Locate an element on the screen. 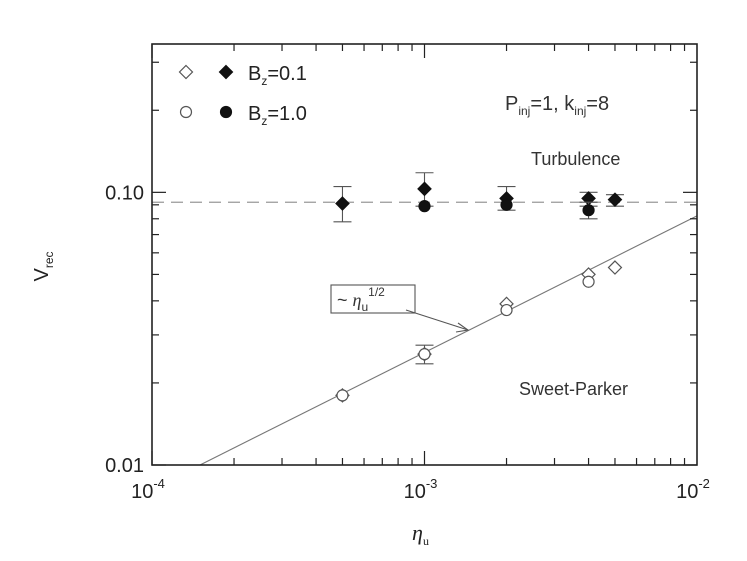 The image size is (747, 561). scaling-prefix: ~ is located at coordinates (345, 300).